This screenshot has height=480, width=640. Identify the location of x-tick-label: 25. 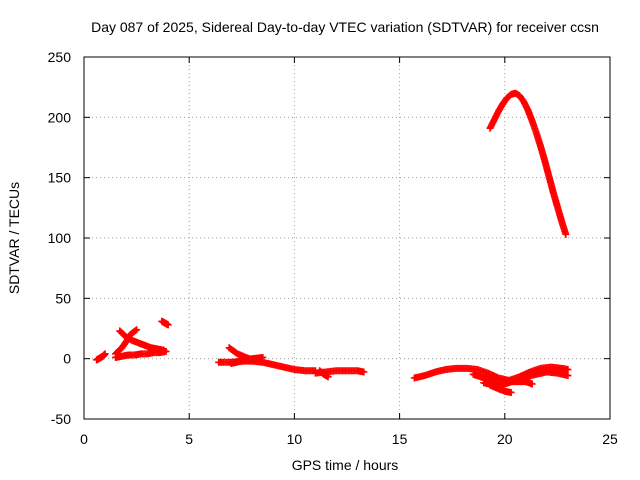
(610, 439).